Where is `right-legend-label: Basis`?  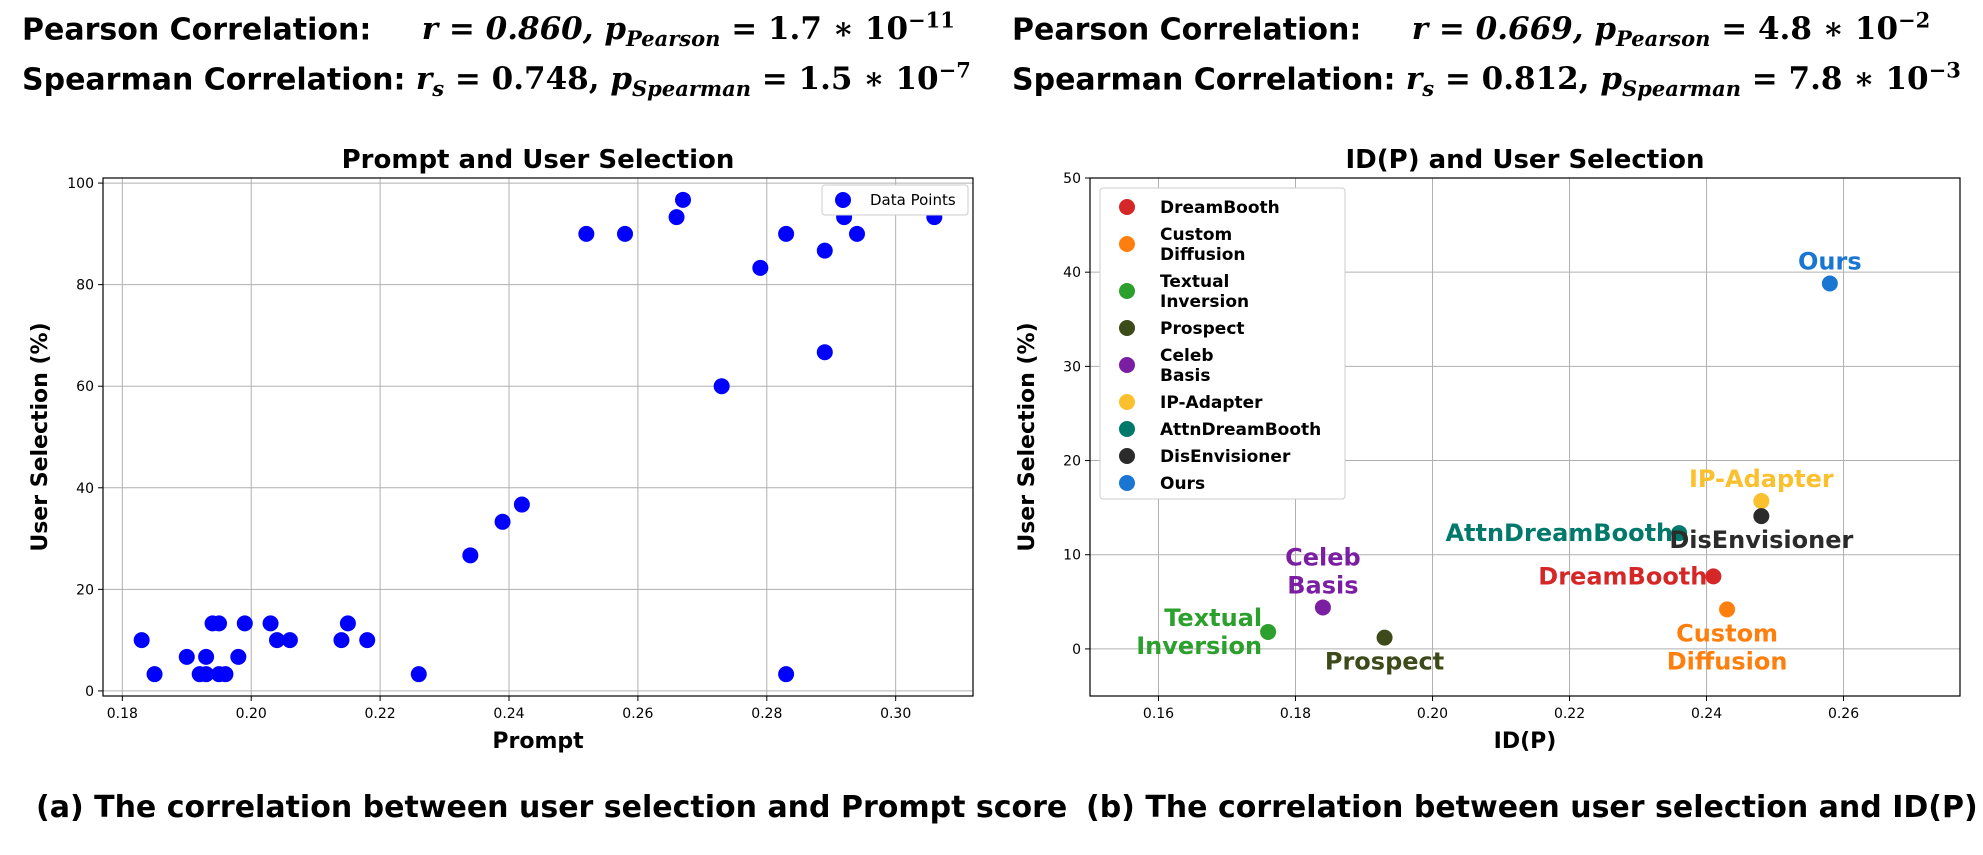
right-legend-label: Basis is located at coordinates (1185, 376).